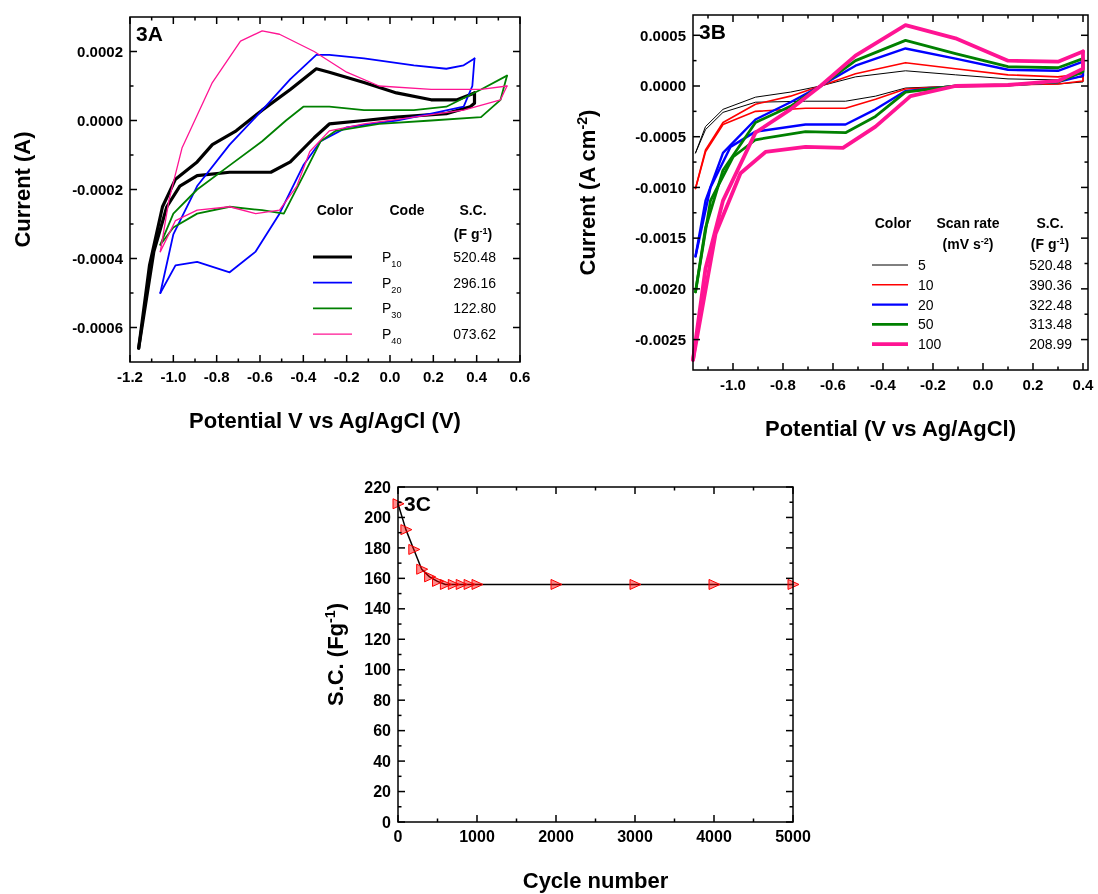  I want to click on y-tick-label: 0.0002, so click(100, 51).